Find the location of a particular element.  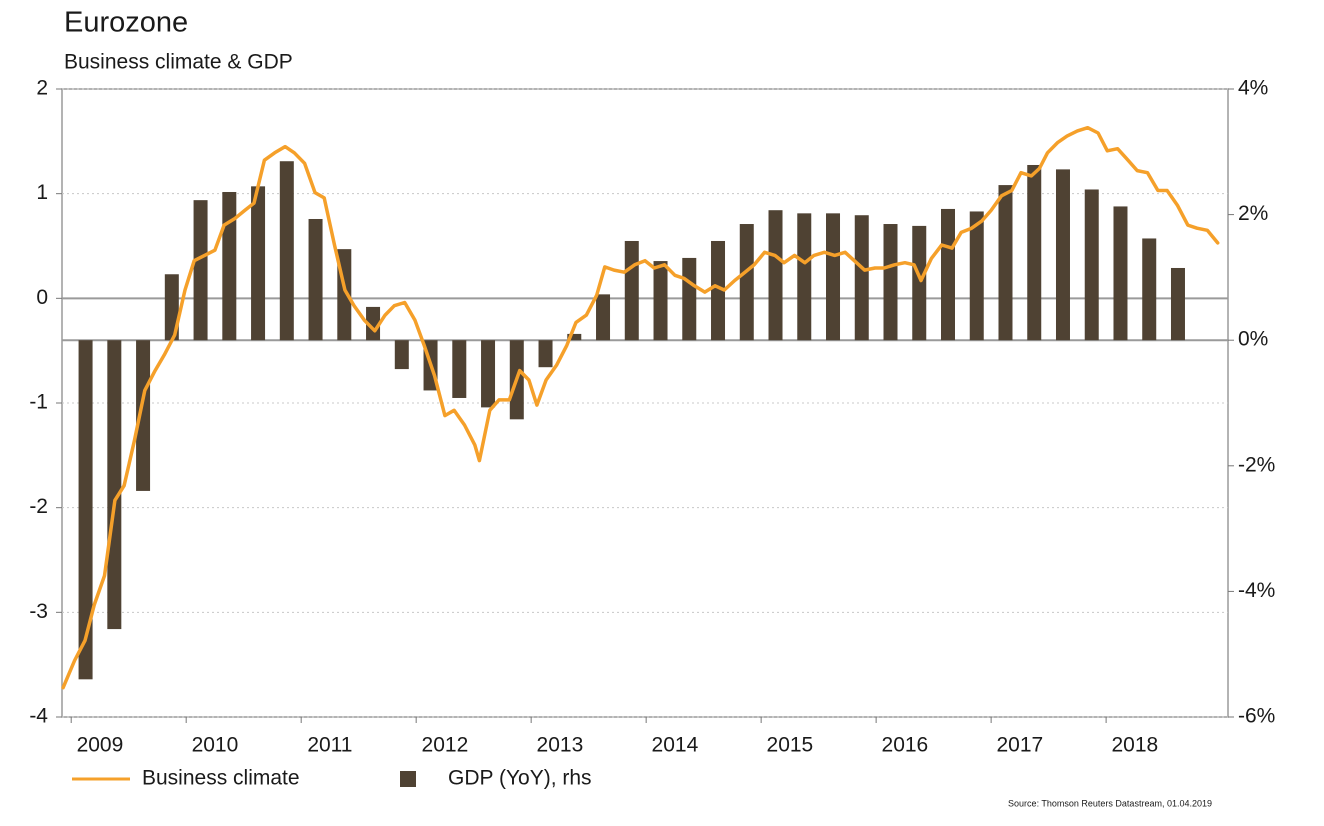

x-tick-label: 2014 is located at coordinates (675, 745).